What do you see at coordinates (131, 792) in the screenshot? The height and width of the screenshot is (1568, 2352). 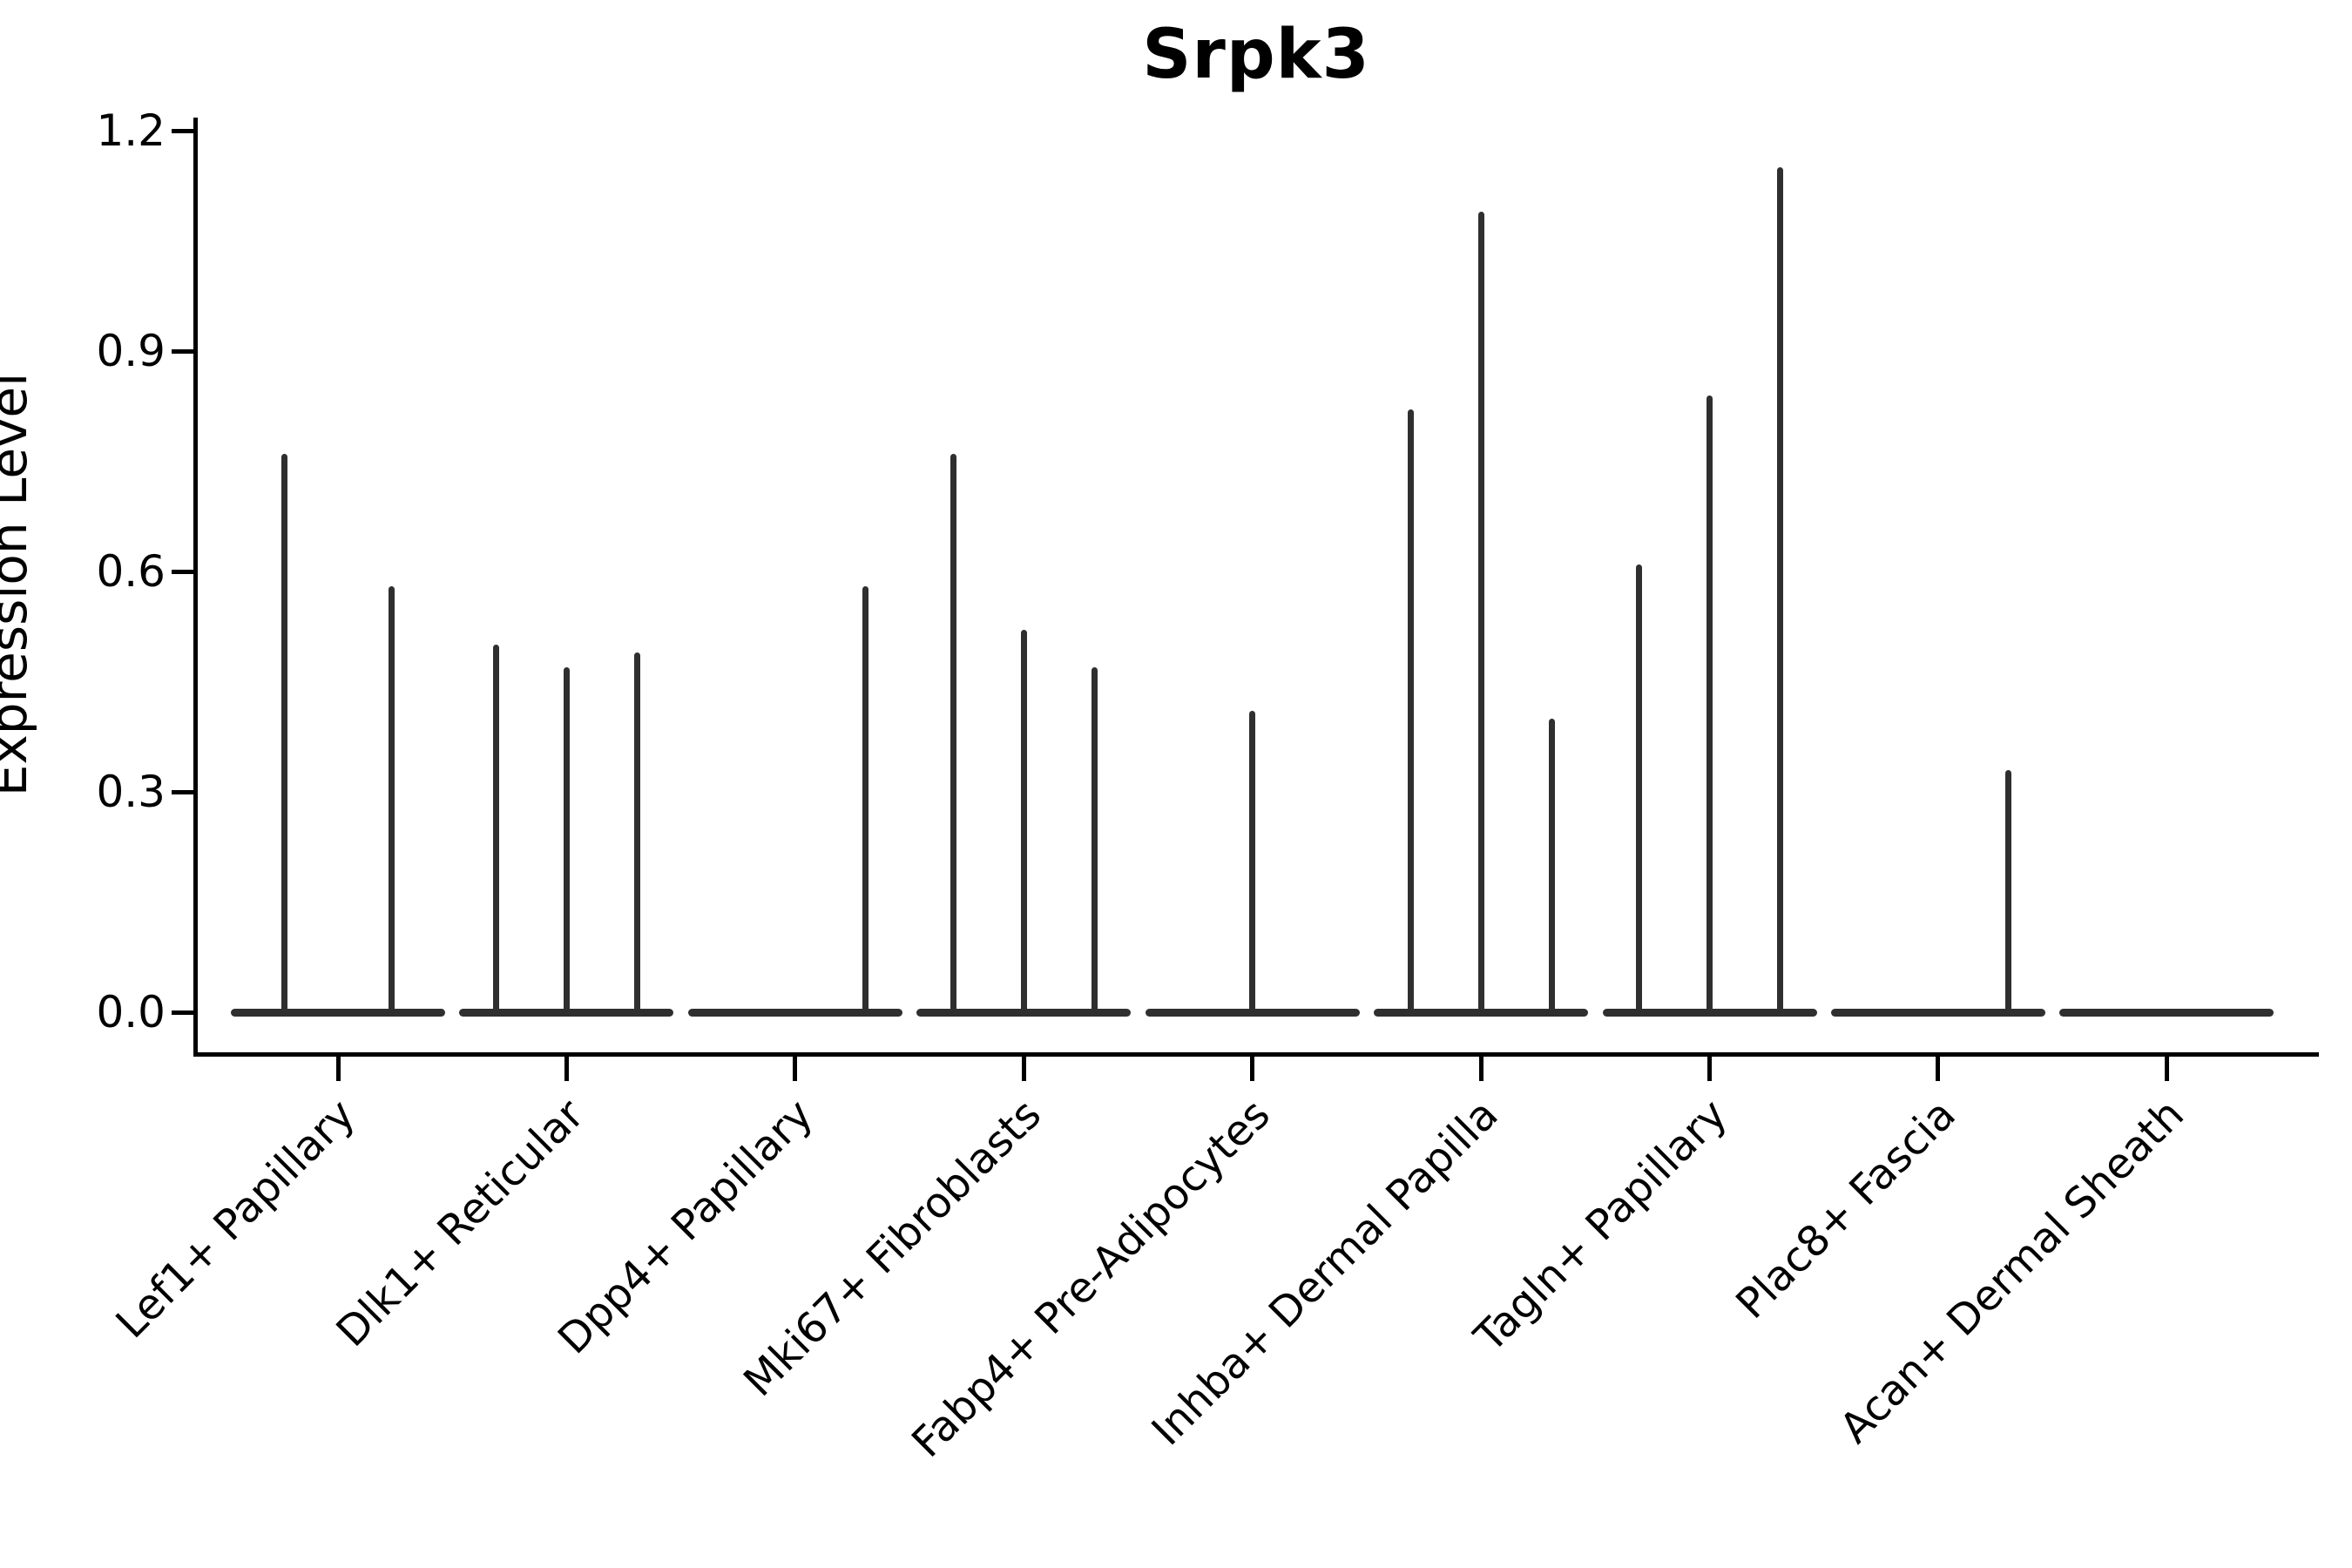 I see `y-tick-label: 0.3` at bounding box center [131, 792].